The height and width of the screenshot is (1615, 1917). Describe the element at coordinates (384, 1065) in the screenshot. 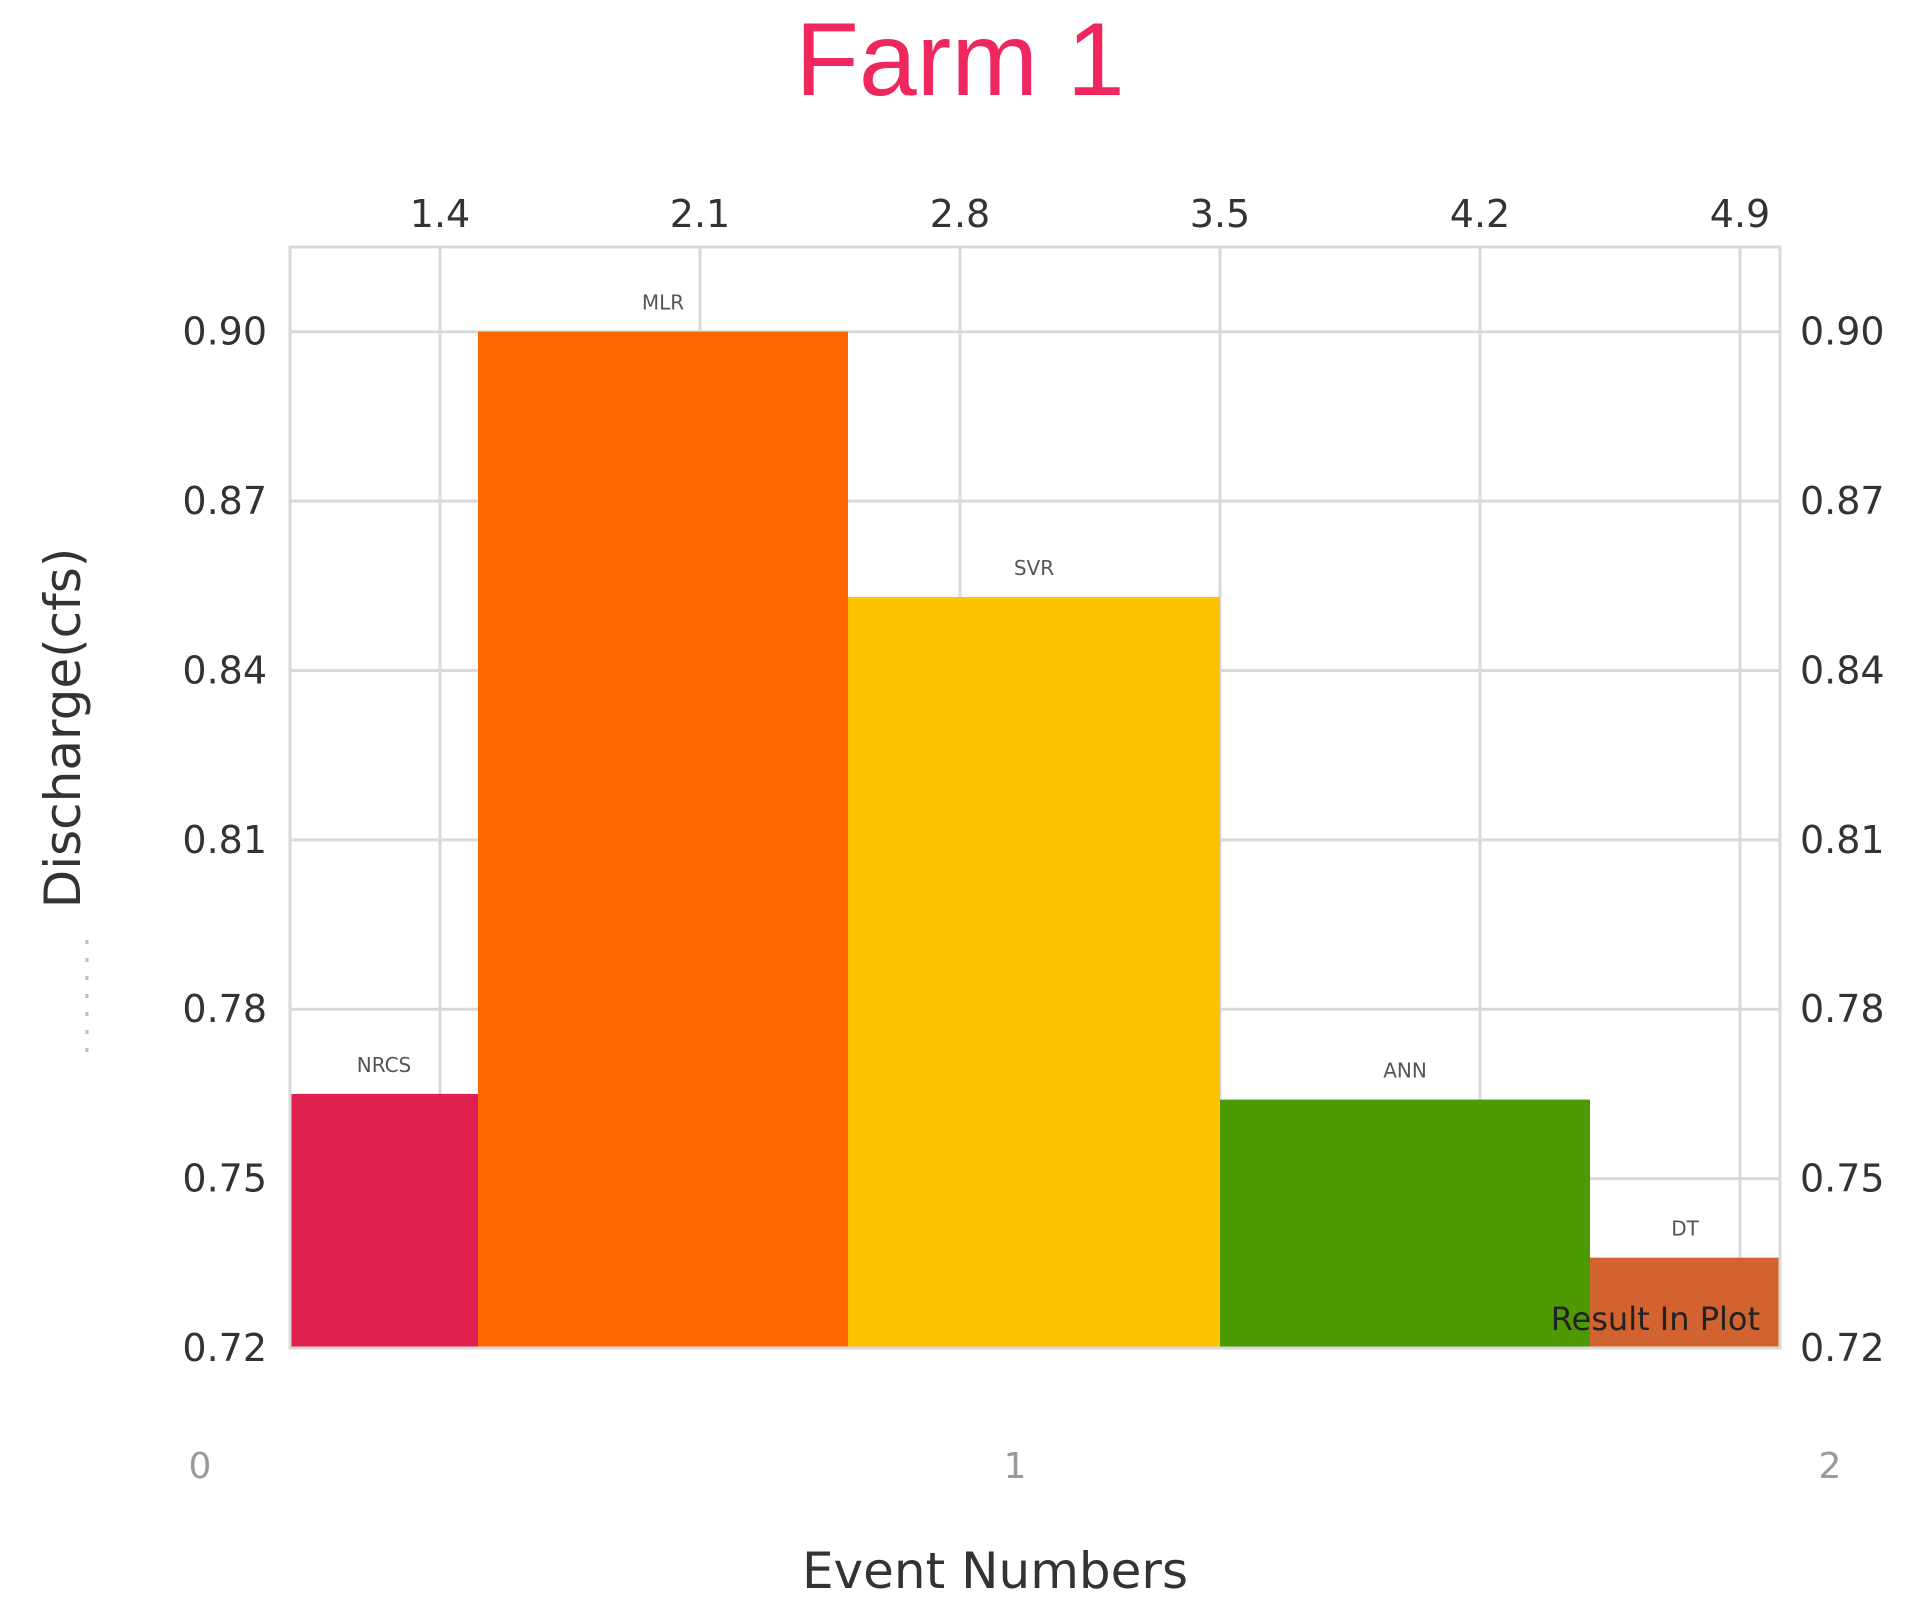

I see `bar-label-nrcs: NRCS` at that location.